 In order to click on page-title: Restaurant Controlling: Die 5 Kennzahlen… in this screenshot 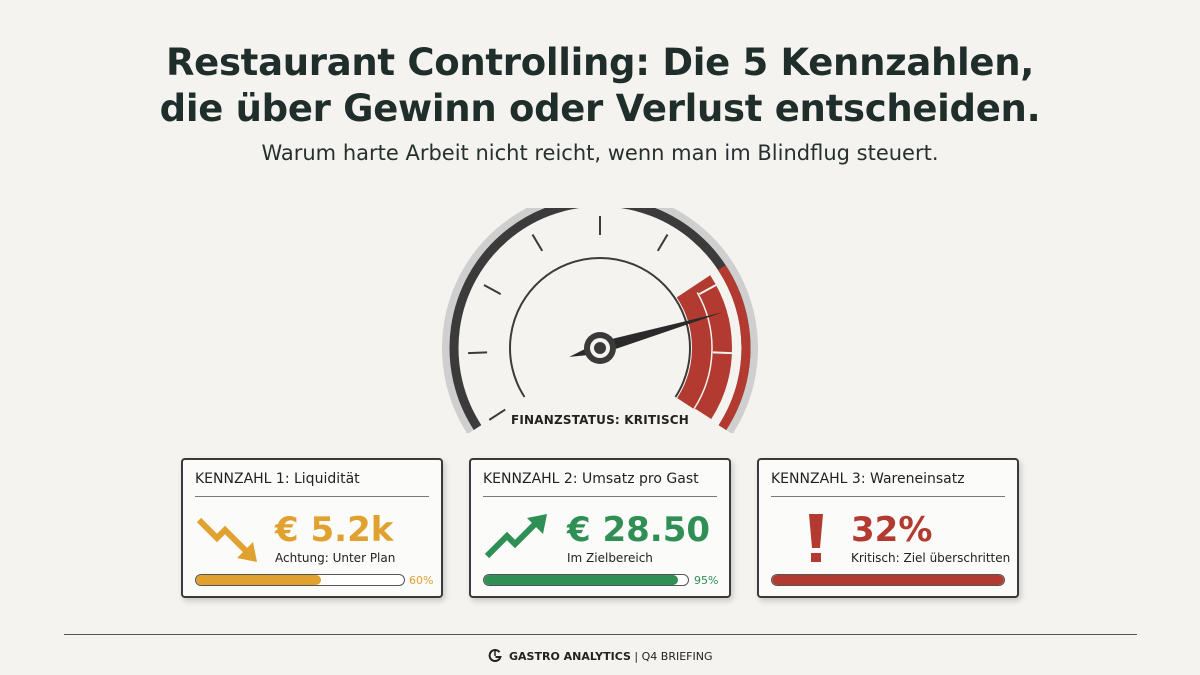, I will do `click(600, 86)`.